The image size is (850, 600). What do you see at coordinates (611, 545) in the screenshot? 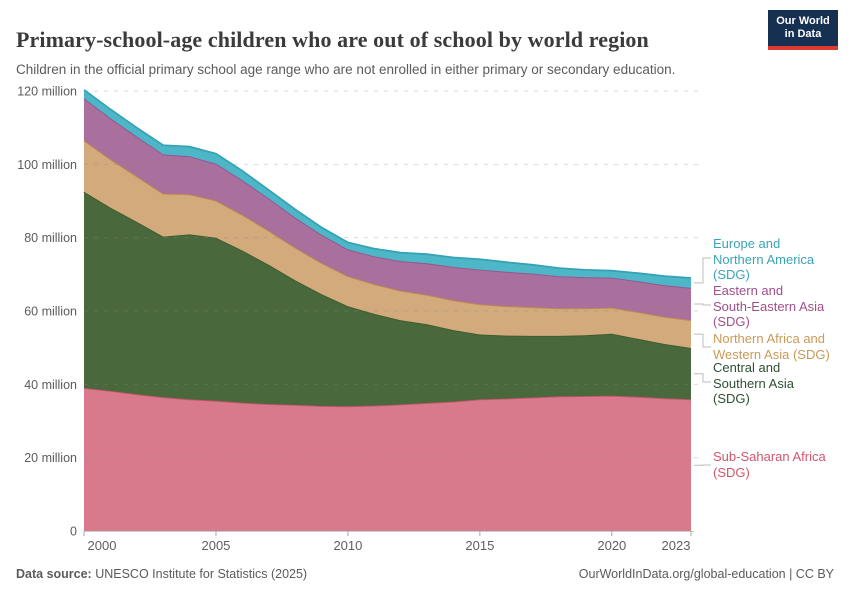
I see `x-tick-label-2020: 2020` at bounding box center [611, 545].